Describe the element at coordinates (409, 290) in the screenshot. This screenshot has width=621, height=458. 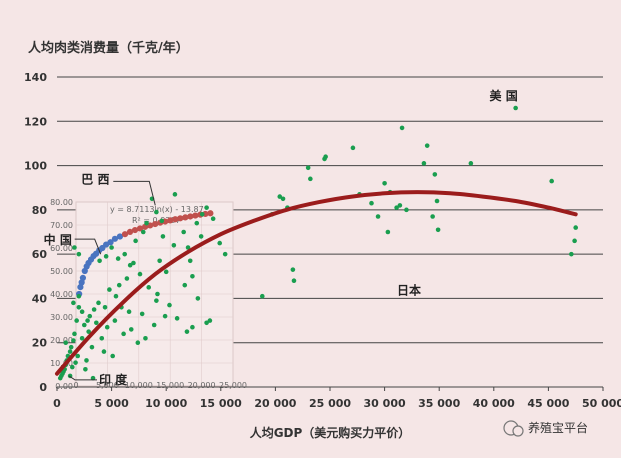
I see `callout-japan: 日本` at that location.